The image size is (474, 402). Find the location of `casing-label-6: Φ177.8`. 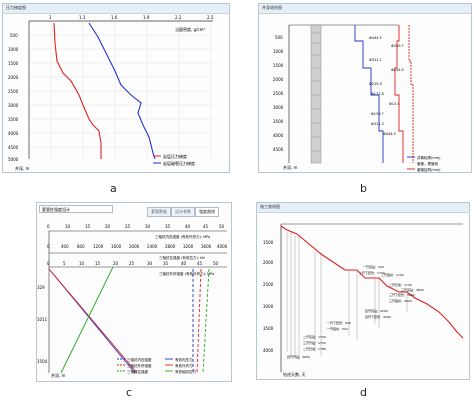

casing-label-6: Φ177.8 is located at coordinates (377, 94).